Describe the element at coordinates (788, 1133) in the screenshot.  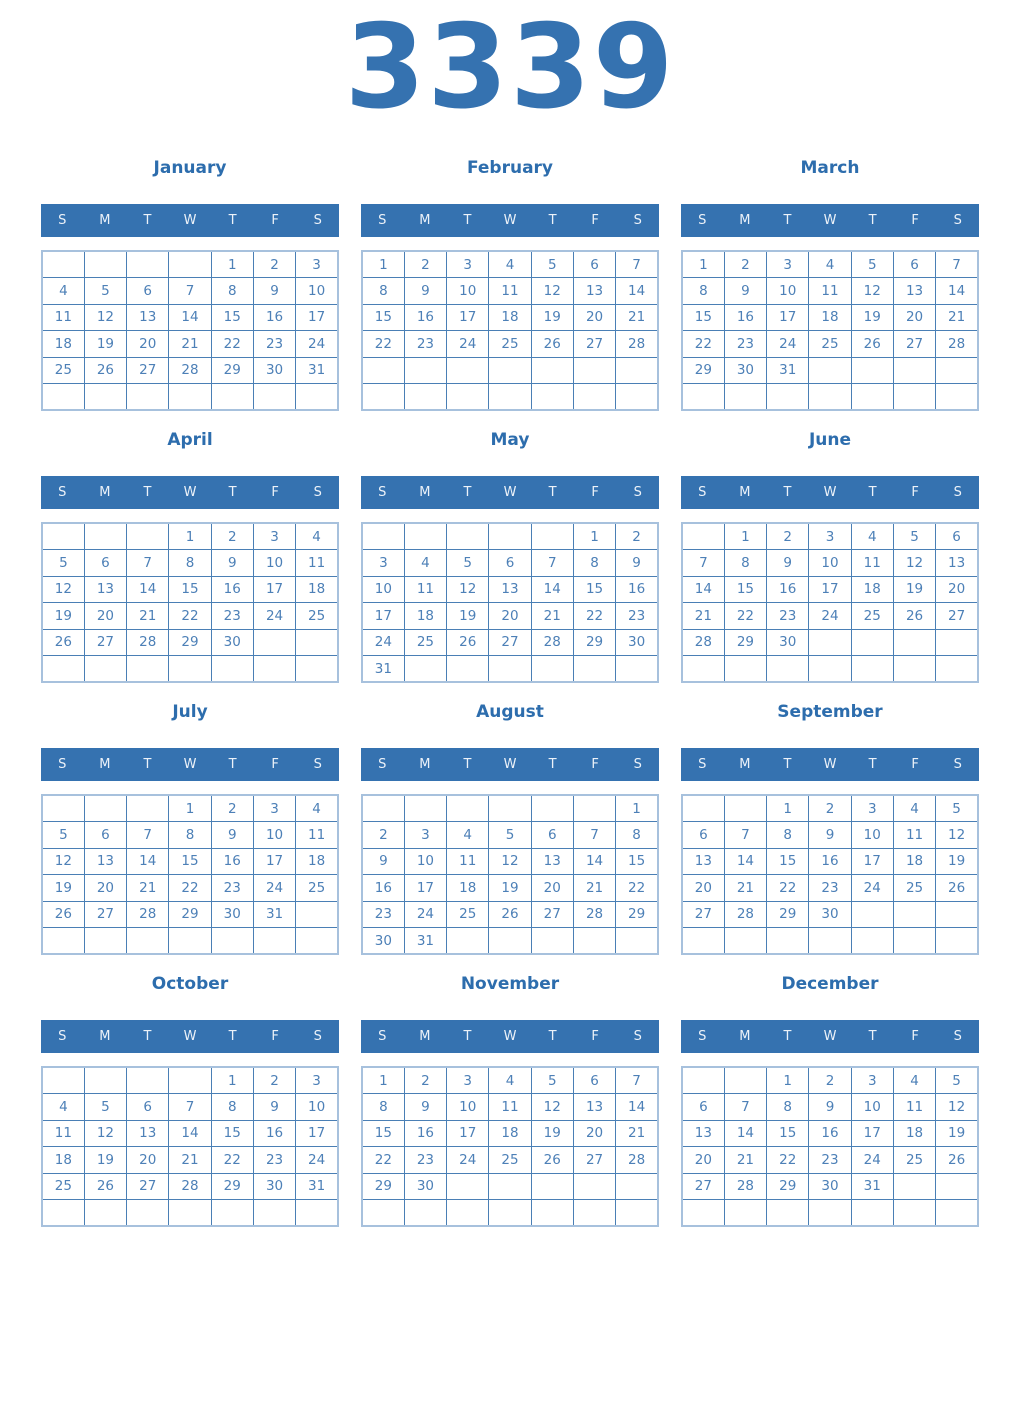
I see `day-cell: 15` at that location.